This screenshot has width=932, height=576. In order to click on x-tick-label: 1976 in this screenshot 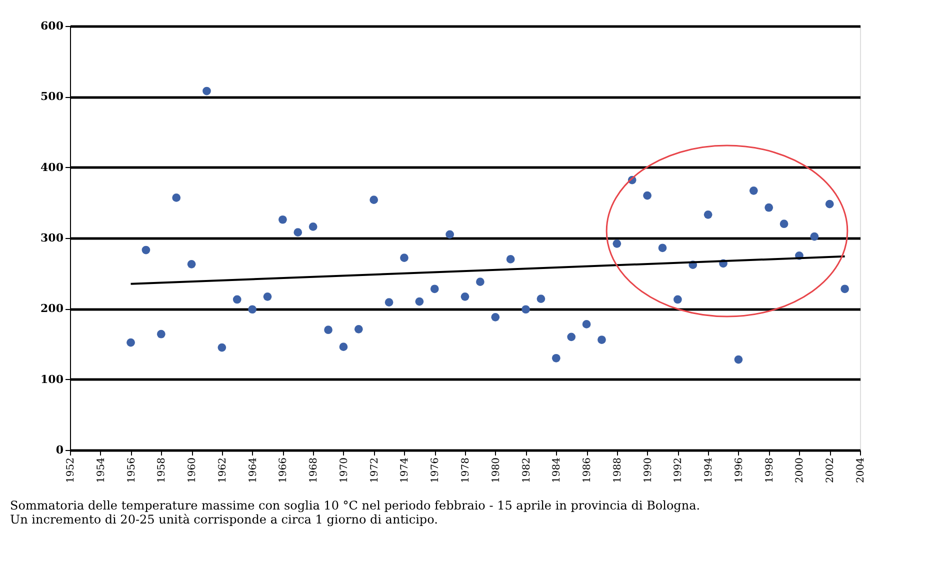, I will do `click(436, 470)`.